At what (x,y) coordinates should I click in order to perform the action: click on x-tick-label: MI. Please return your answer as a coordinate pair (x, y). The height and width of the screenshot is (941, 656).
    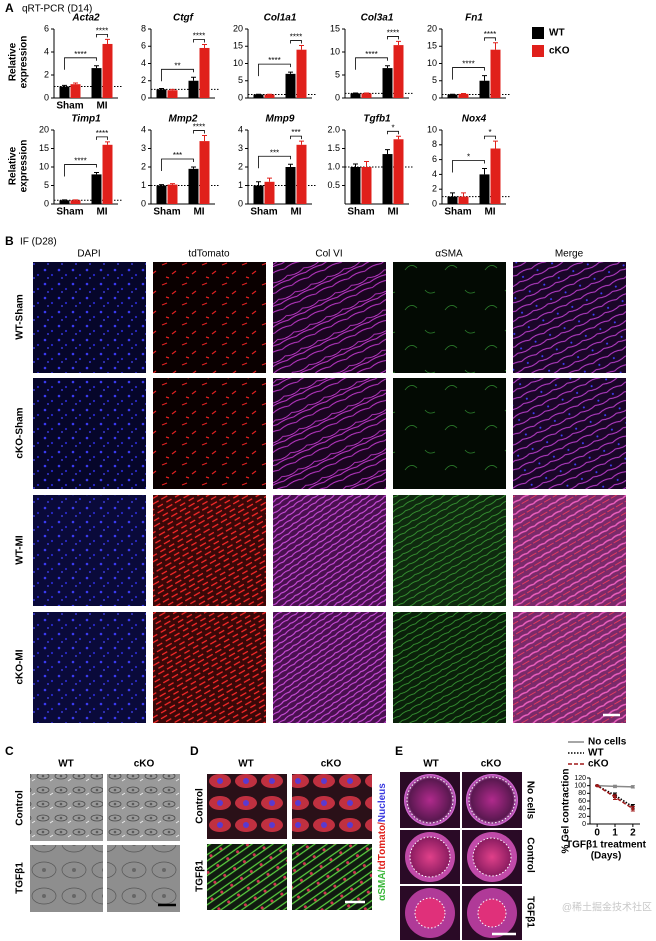
    Looking at the image, I should click on (489, 212).